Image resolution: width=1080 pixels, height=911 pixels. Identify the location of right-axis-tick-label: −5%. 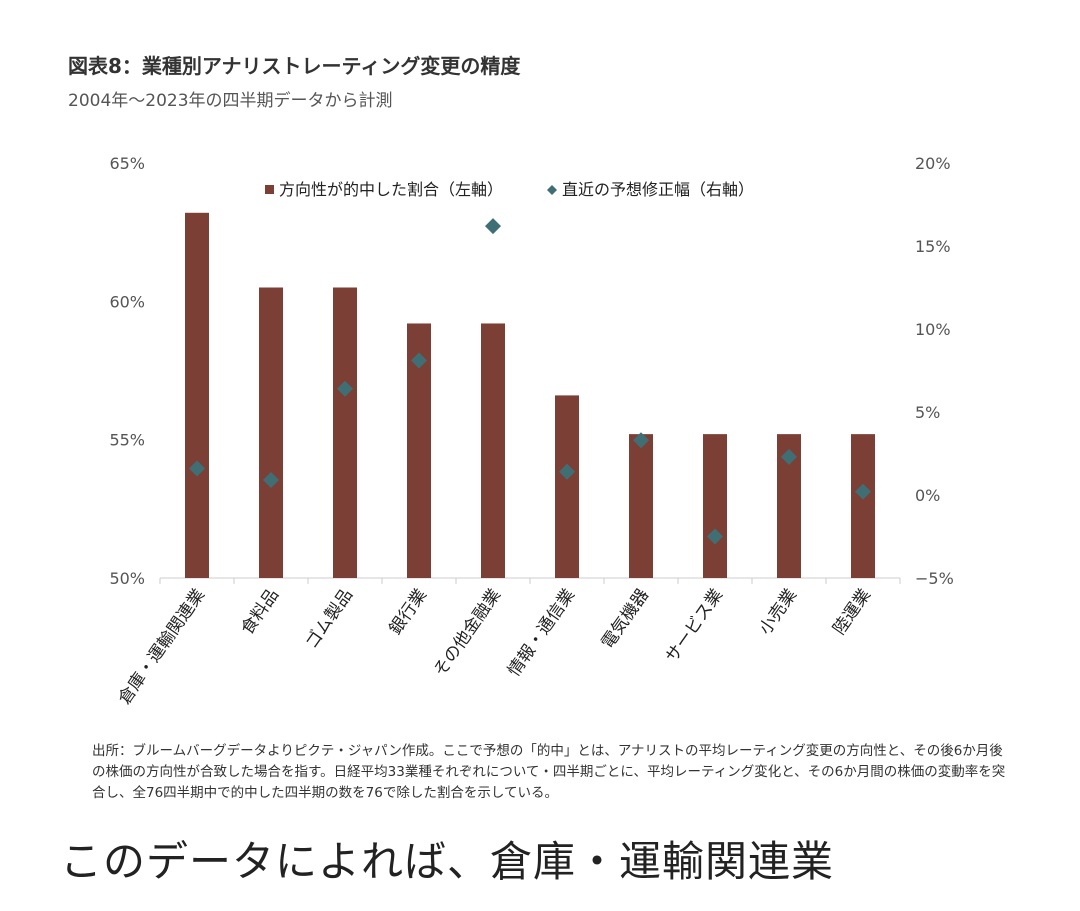
(934, 578).